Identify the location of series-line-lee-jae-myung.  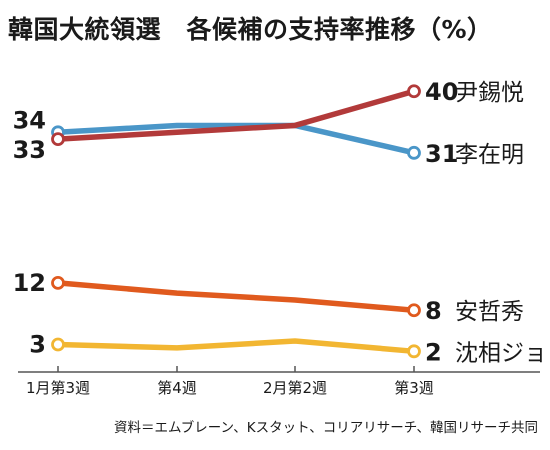
(236, 139).